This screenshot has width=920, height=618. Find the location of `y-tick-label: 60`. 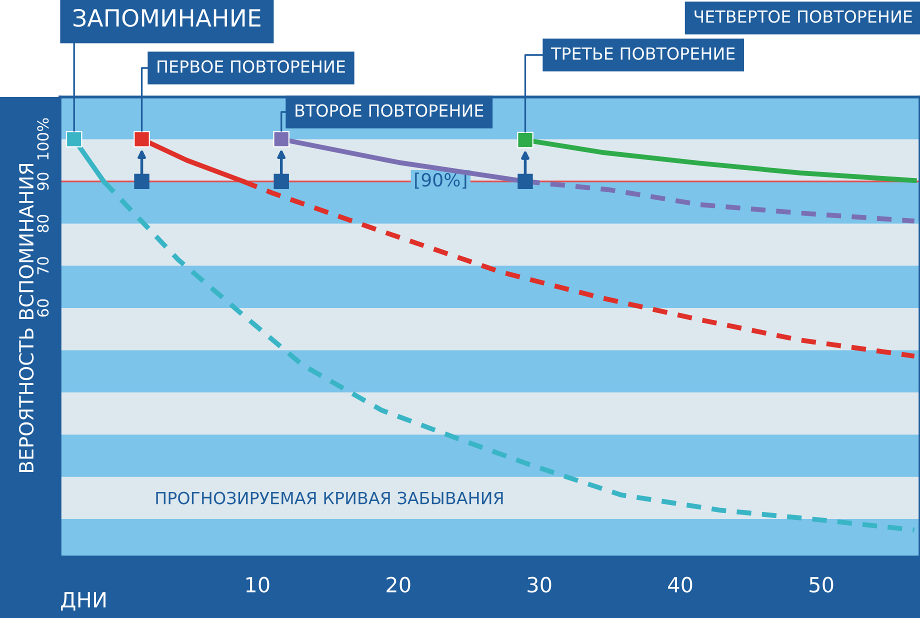

y-tick-label: 60 is located at coordinates (43, 308).